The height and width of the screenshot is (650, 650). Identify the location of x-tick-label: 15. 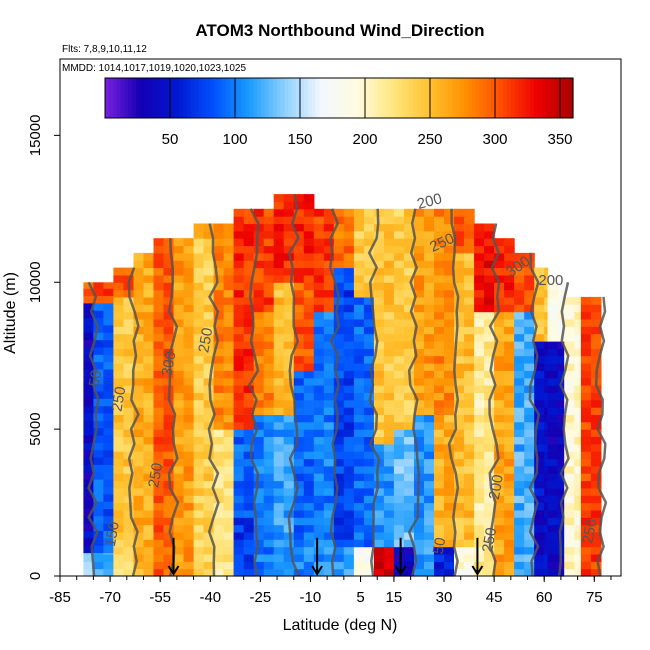
(394, 597).